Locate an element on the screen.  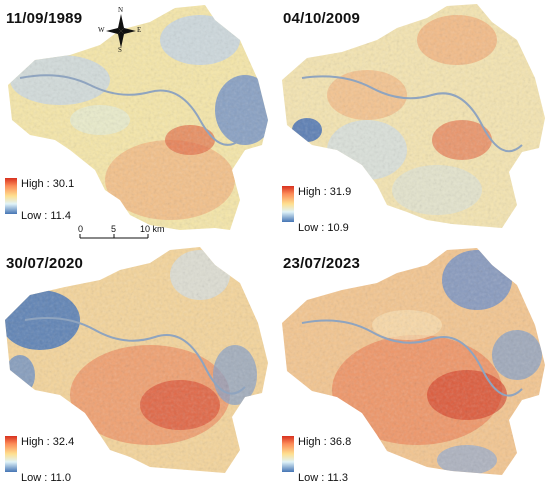
legend-2020: High : 32.4 Low : 11.0 is located at coordinates (60, 462).